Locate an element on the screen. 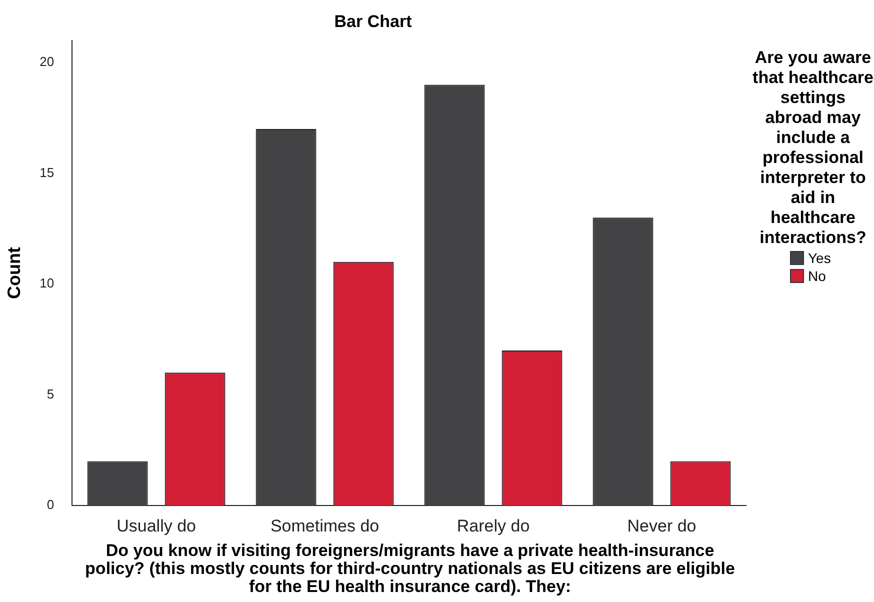 Image resolution: width=874 pixels, height=602 pixels. y-tick-label: 20 is located at coordinates (47, 62).